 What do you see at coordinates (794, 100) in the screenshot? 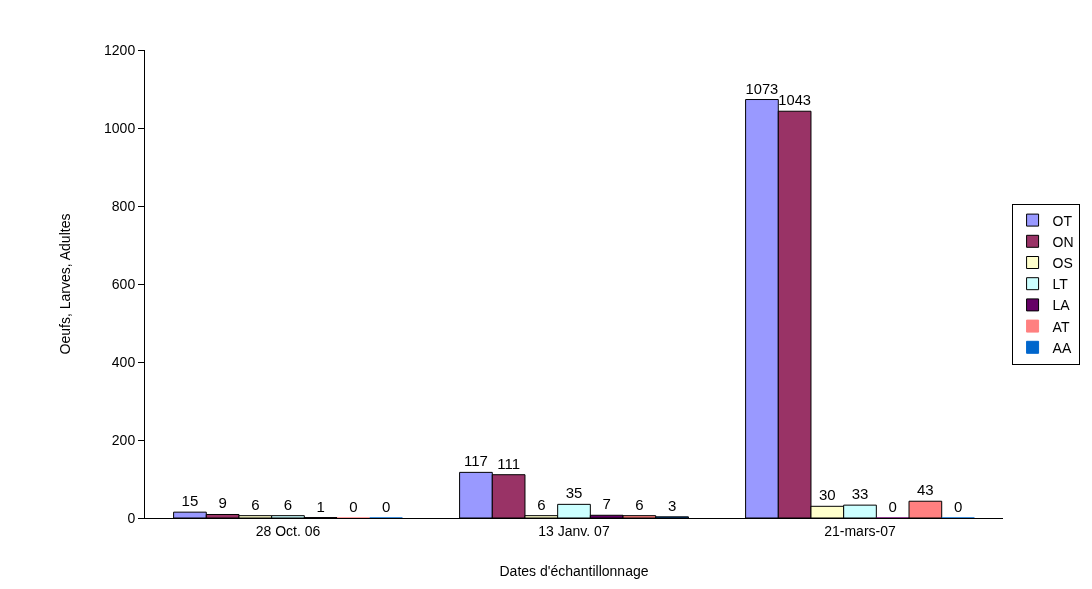
I see `data-label: 1043` at bounding box center [794, 100].